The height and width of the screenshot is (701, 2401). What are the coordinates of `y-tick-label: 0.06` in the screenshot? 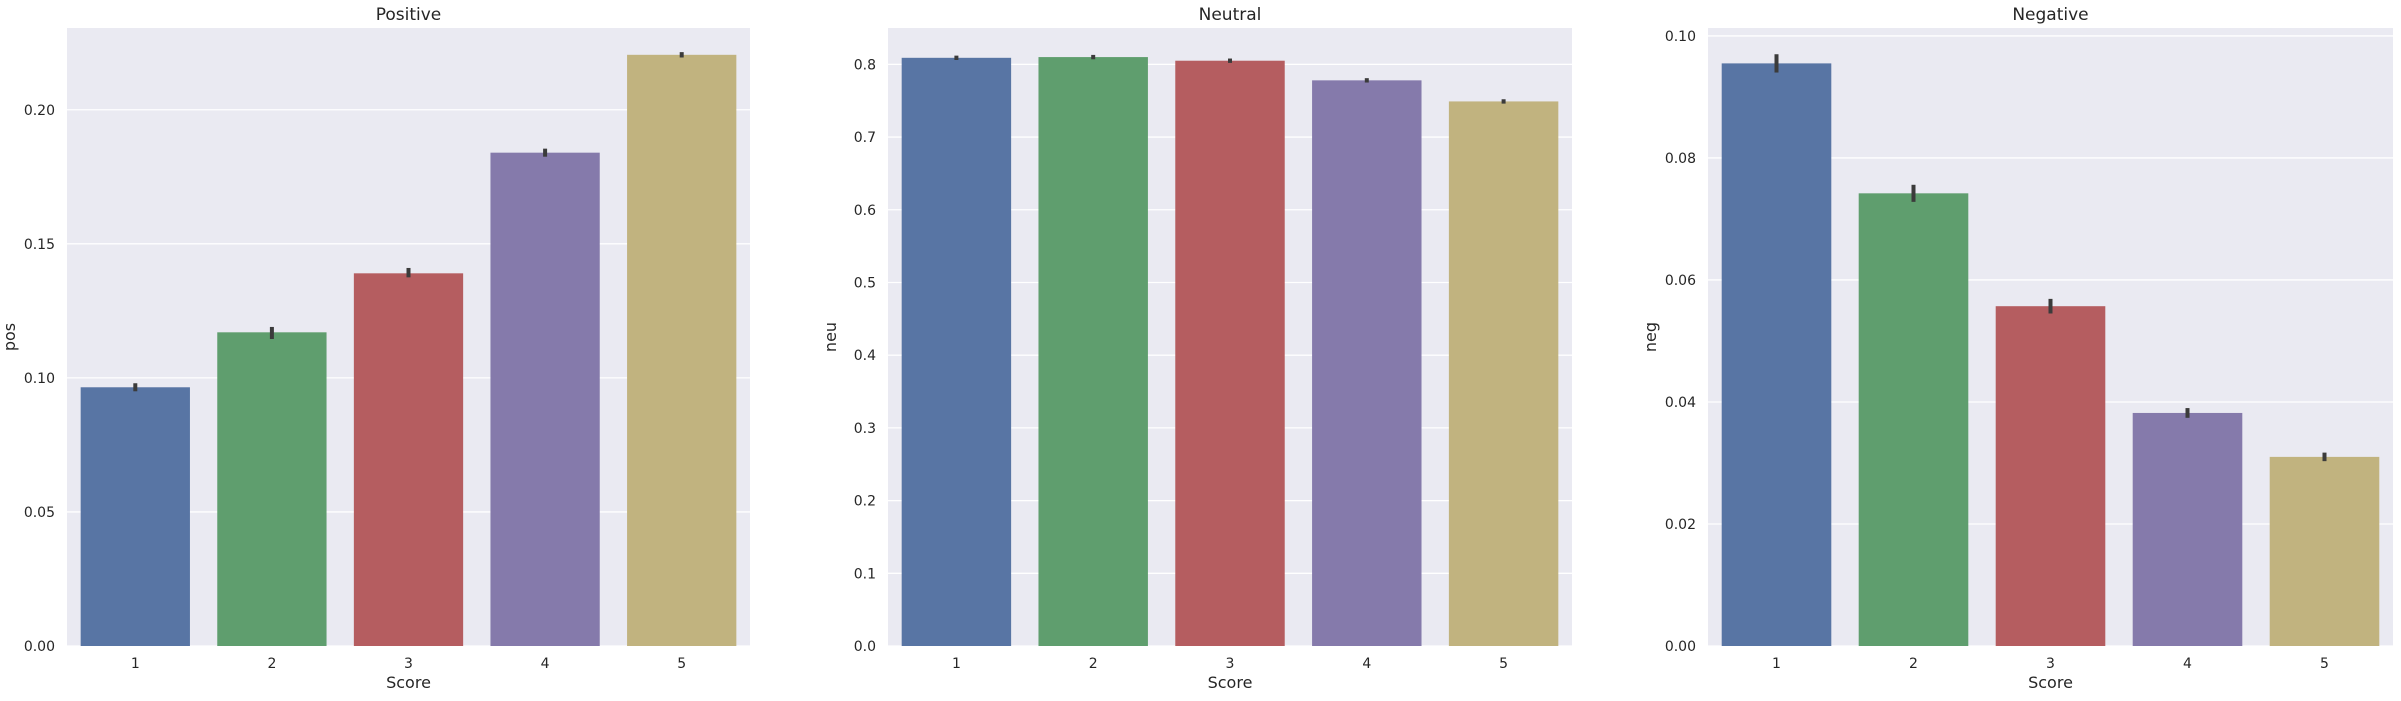 It's located at (1680, 281).